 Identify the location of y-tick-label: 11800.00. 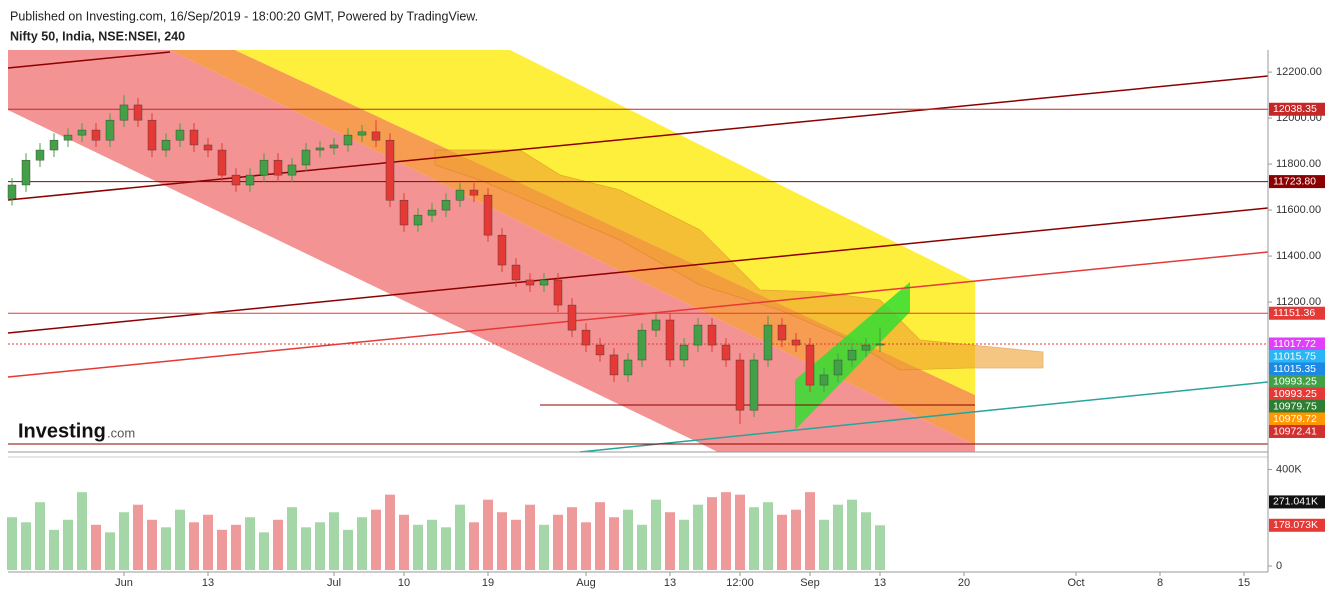
(1298, 164).